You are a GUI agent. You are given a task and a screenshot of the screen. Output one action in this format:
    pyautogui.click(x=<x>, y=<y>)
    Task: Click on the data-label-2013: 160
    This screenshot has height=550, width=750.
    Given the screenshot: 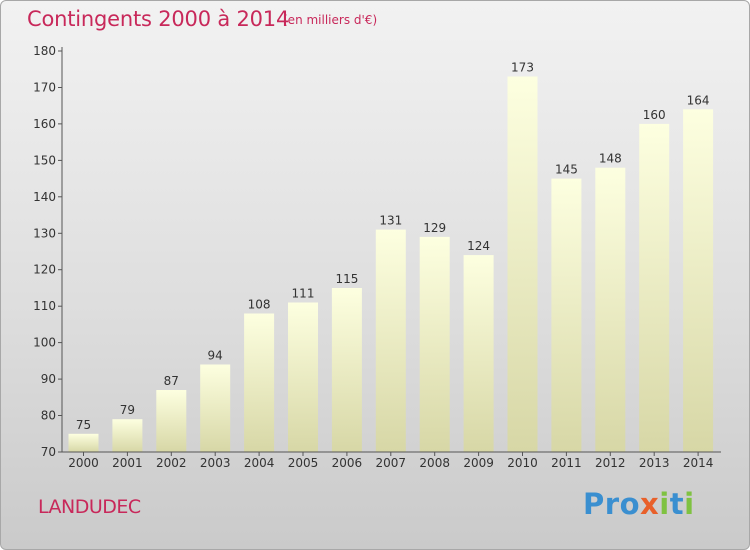 What is the action you would take?
    pyautogui.click(x=654, y=115)
    